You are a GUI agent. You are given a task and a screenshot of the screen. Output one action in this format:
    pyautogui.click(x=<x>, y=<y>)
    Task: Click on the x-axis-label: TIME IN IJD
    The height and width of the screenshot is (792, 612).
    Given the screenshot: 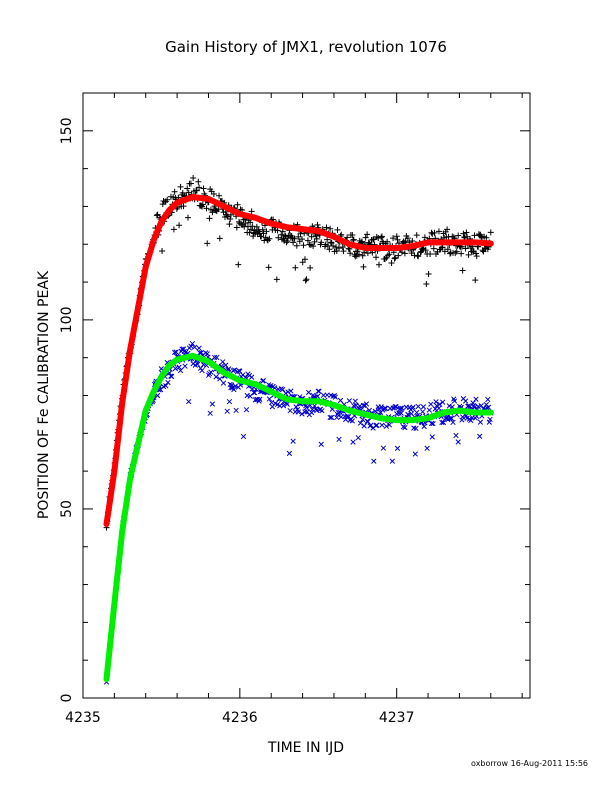 What is the action you would take?
    pyautogui.click(x=305, y=748)
    